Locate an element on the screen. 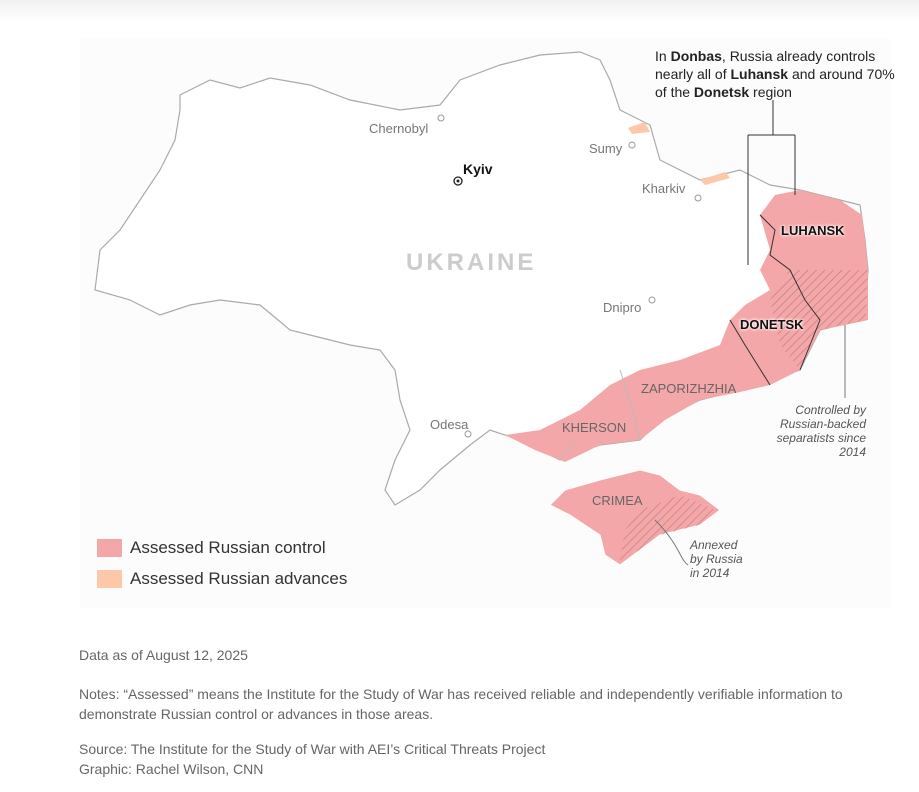  legend-item: Assessed Russian advances is located at coordinates (222, 579).